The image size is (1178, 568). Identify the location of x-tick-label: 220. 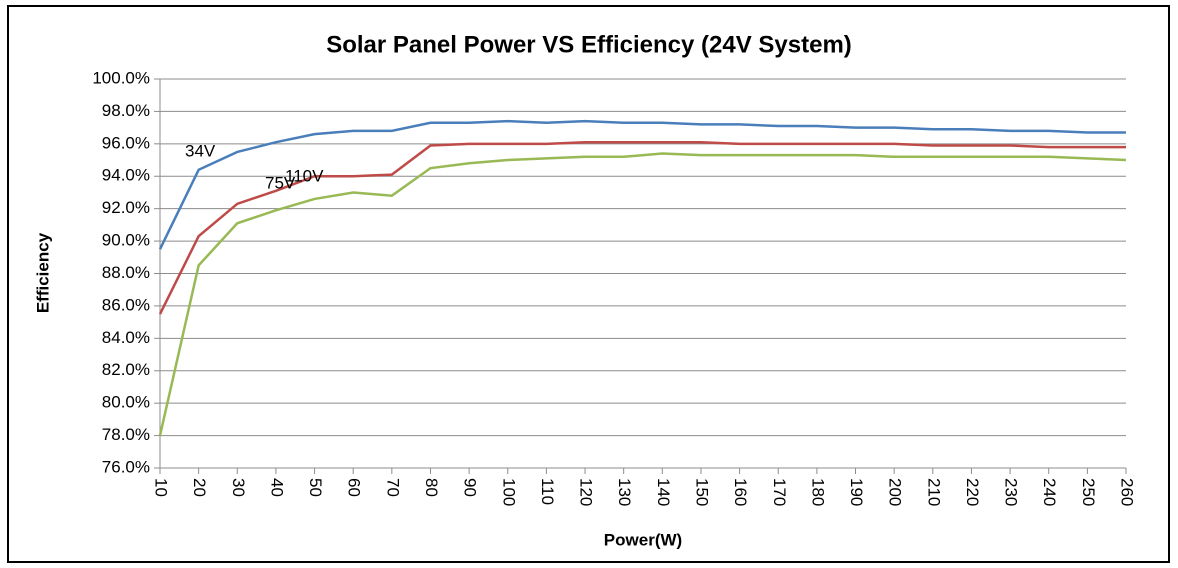
(972, 492).